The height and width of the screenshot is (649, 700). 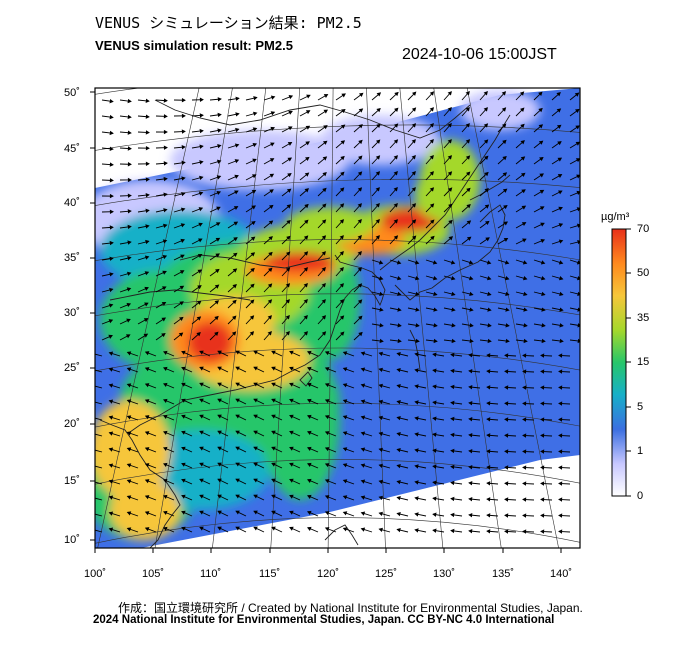 What do you see at coordinates (72, 540) in the screenshot?
I see `lat-label: 10˚` at bounding box center [72, 540].